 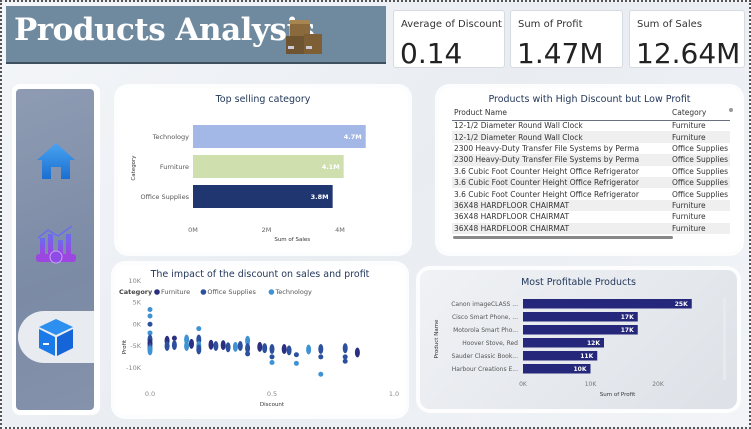 I want to click on stacked-boxes-icon, so click(x=304, y=37).